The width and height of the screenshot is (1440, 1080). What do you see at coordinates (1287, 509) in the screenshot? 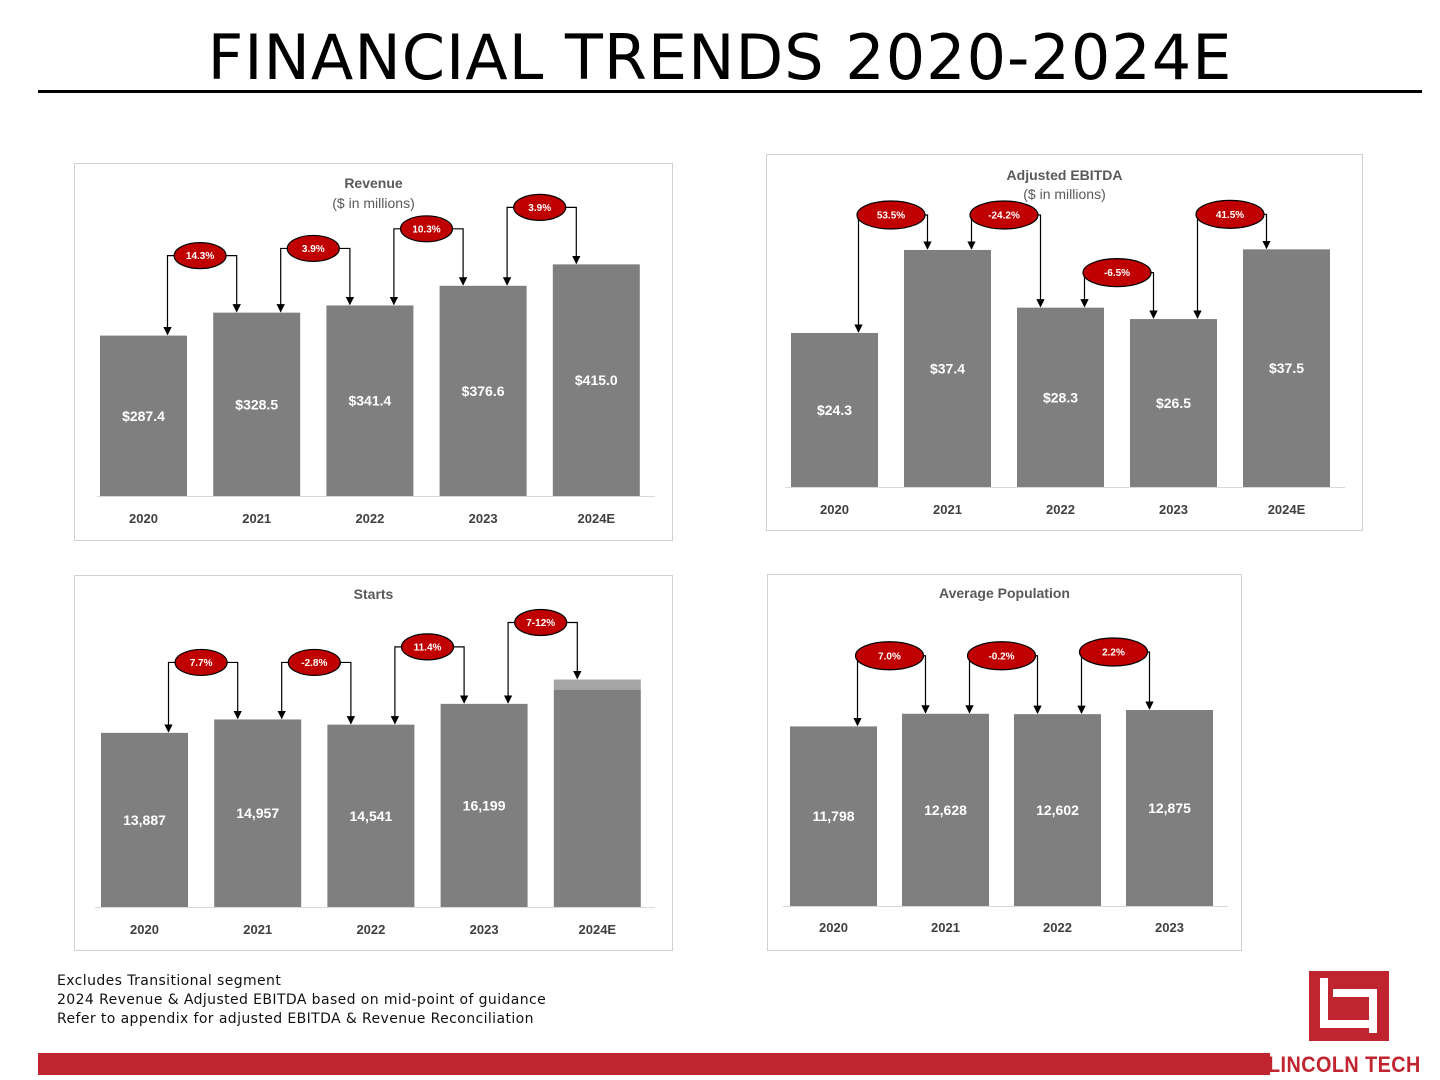
I see `ebitda-x-tick-2024E: 2024E` at bounding box center [1287, 509].